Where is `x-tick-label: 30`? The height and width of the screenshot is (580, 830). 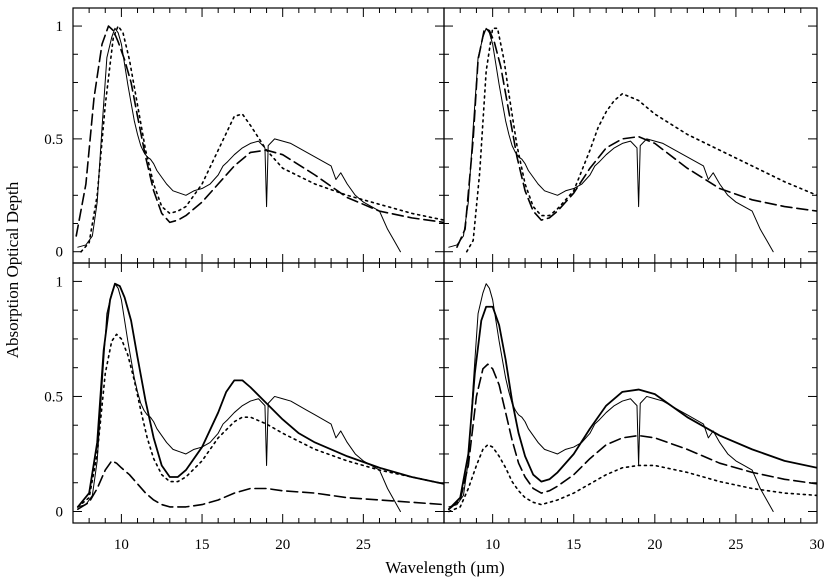
x-tick-label: 30 is located at coordinates (817, 545).